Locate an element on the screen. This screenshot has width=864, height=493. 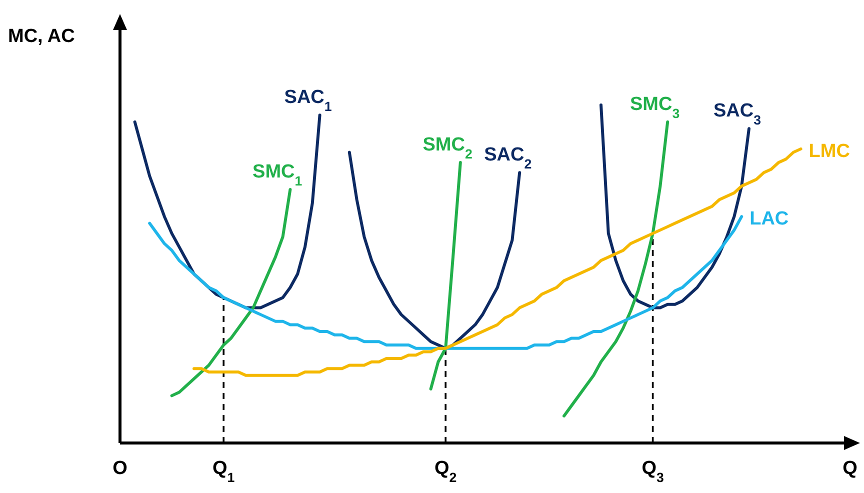
x-tick-label: Q$_{3}$ is located at coordinates (653, 471).